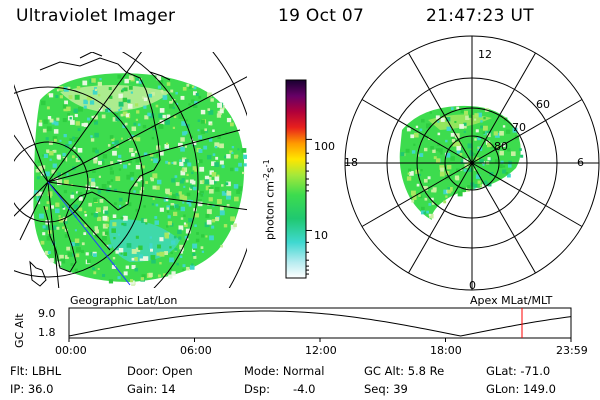 Image resolution: width=600 pixels, height=400 pixels. Describe the element at coordinates (160, 371) in the screenshot. I see `door-readout: Door: Open` at that location.